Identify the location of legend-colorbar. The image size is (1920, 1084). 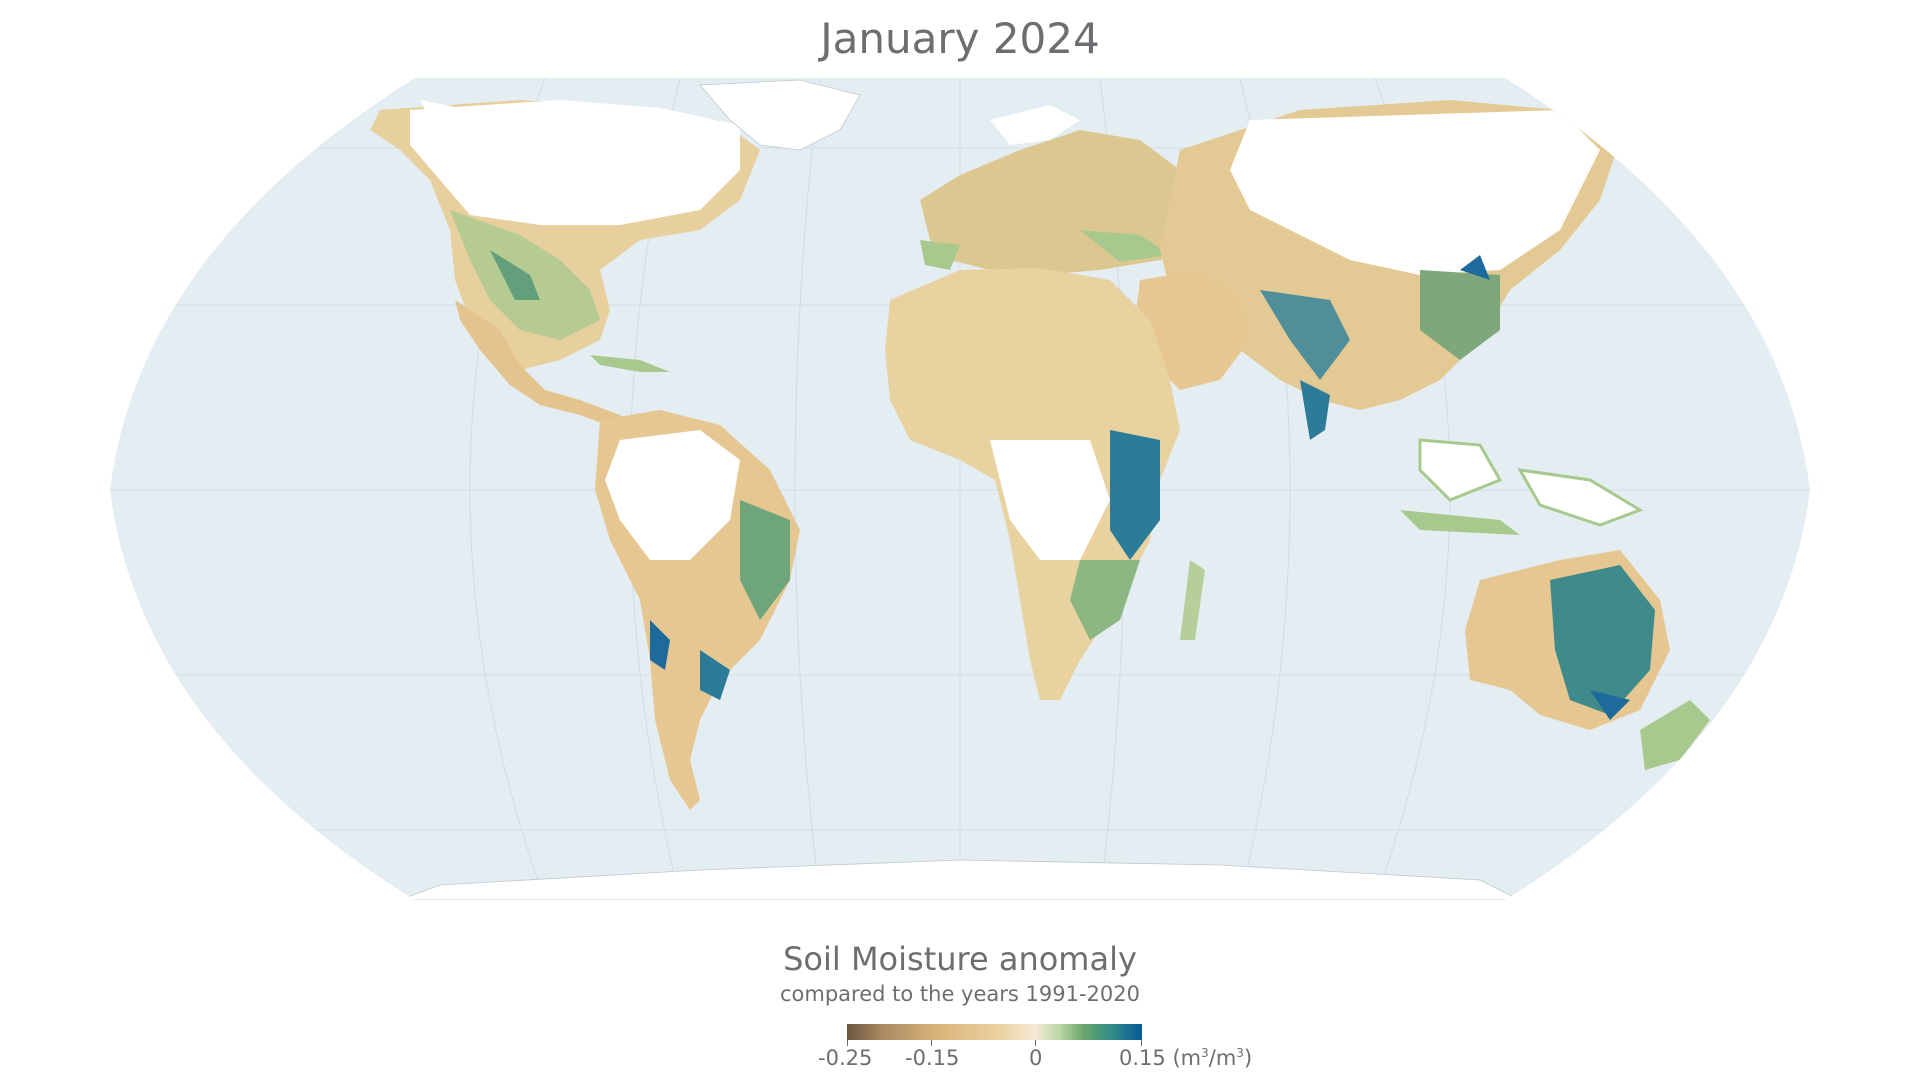
(994, 1032).